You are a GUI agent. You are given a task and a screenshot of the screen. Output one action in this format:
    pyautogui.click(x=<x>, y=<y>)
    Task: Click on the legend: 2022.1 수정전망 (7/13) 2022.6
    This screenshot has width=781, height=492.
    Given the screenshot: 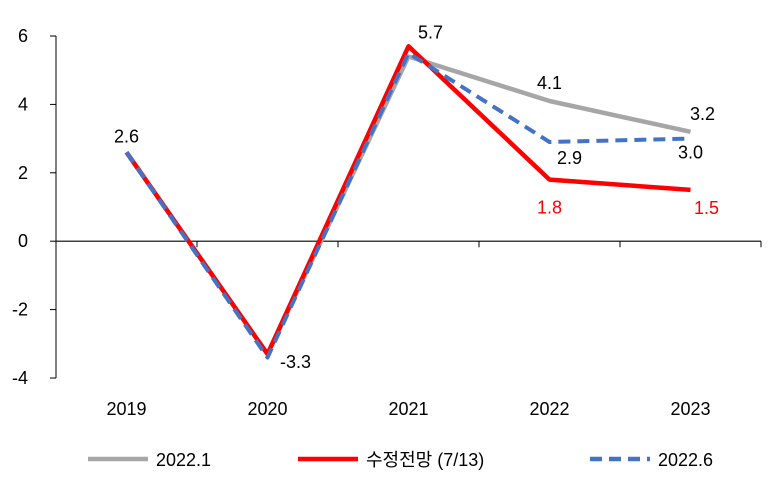 What is the action you would take?
    pyautogui.click(x=400, y=460)
    